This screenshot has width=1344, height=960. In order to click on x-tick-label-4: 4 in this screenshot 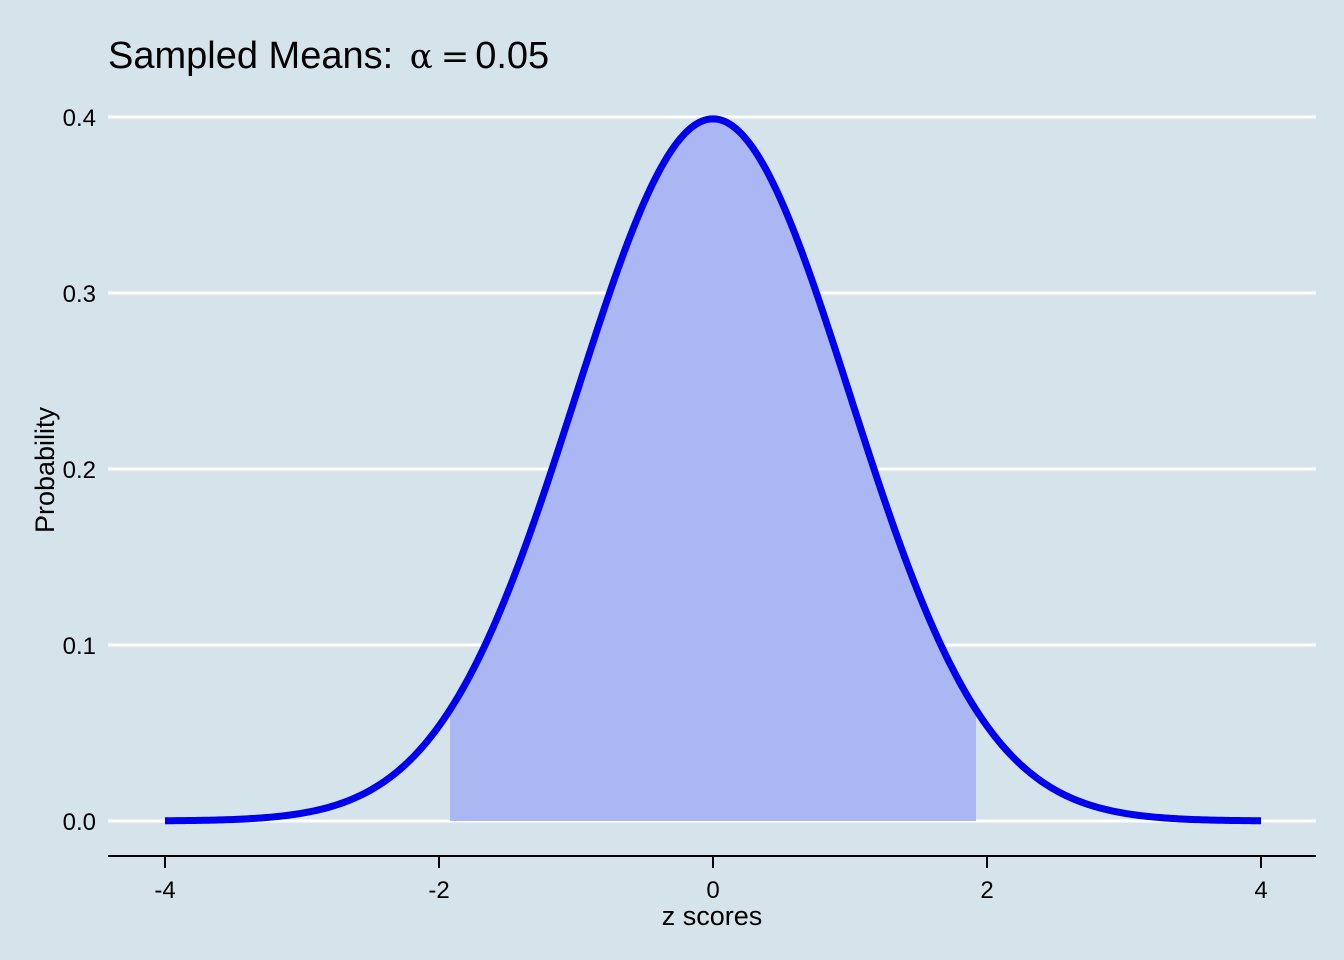, I will do `click(1260, 890)`.